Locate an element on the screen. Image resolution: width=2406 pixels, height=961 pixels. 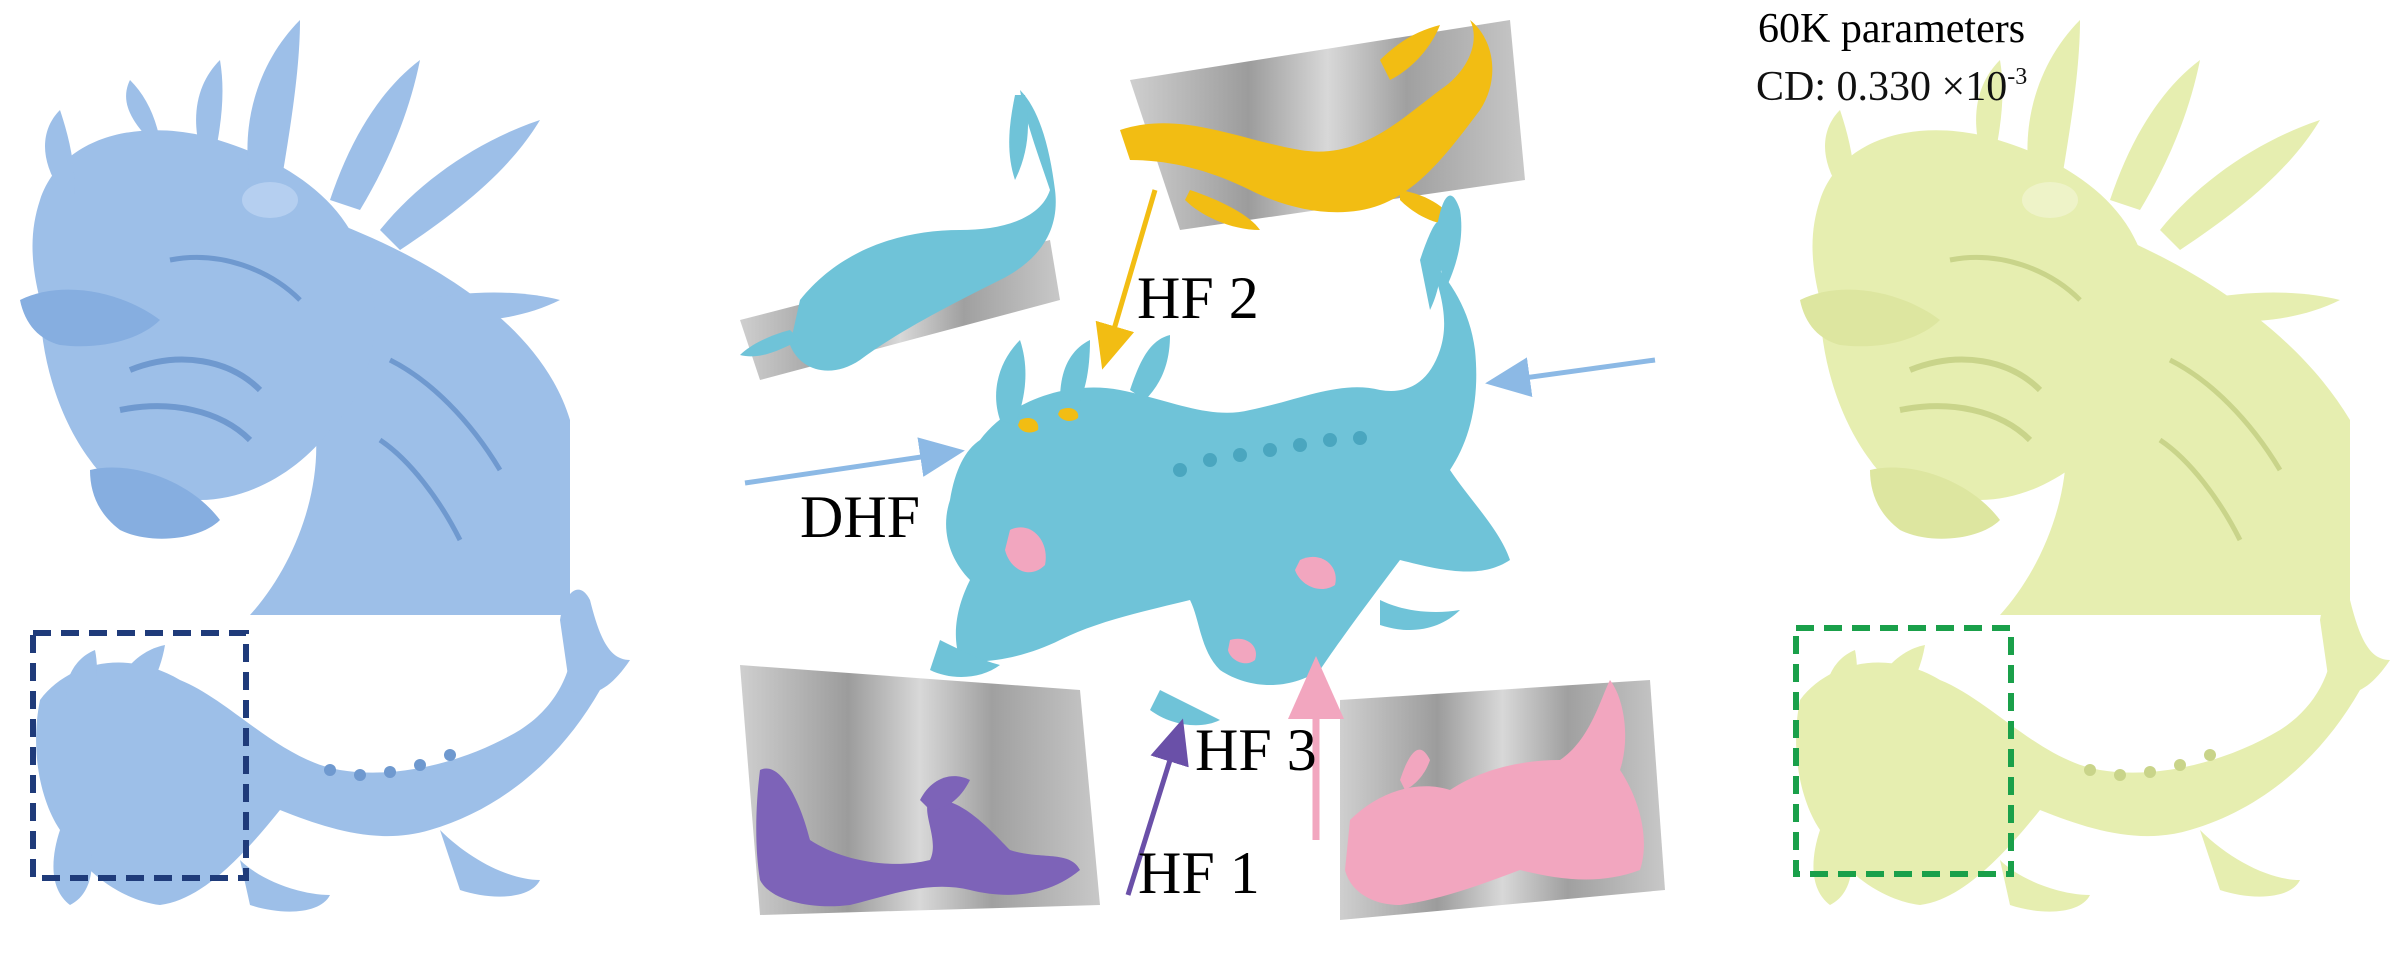
result-cd-text: CD: 0.330 ×10-3 is located at coordinates (1891, 87).